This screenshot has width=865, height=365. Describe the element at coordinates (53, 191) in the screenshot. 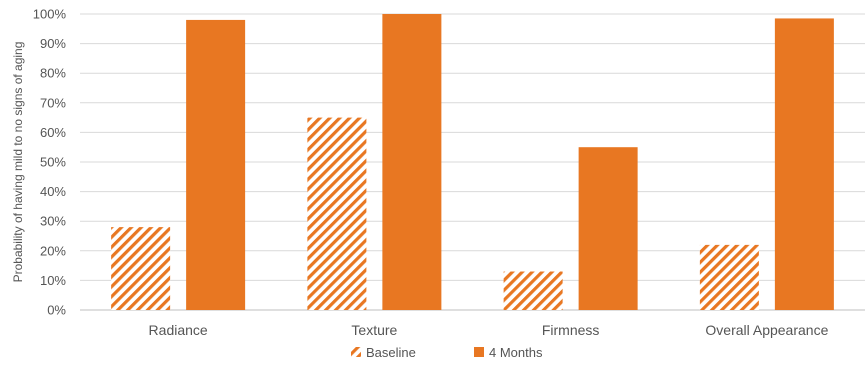

I see `y-tick-label: 40%` at that location.